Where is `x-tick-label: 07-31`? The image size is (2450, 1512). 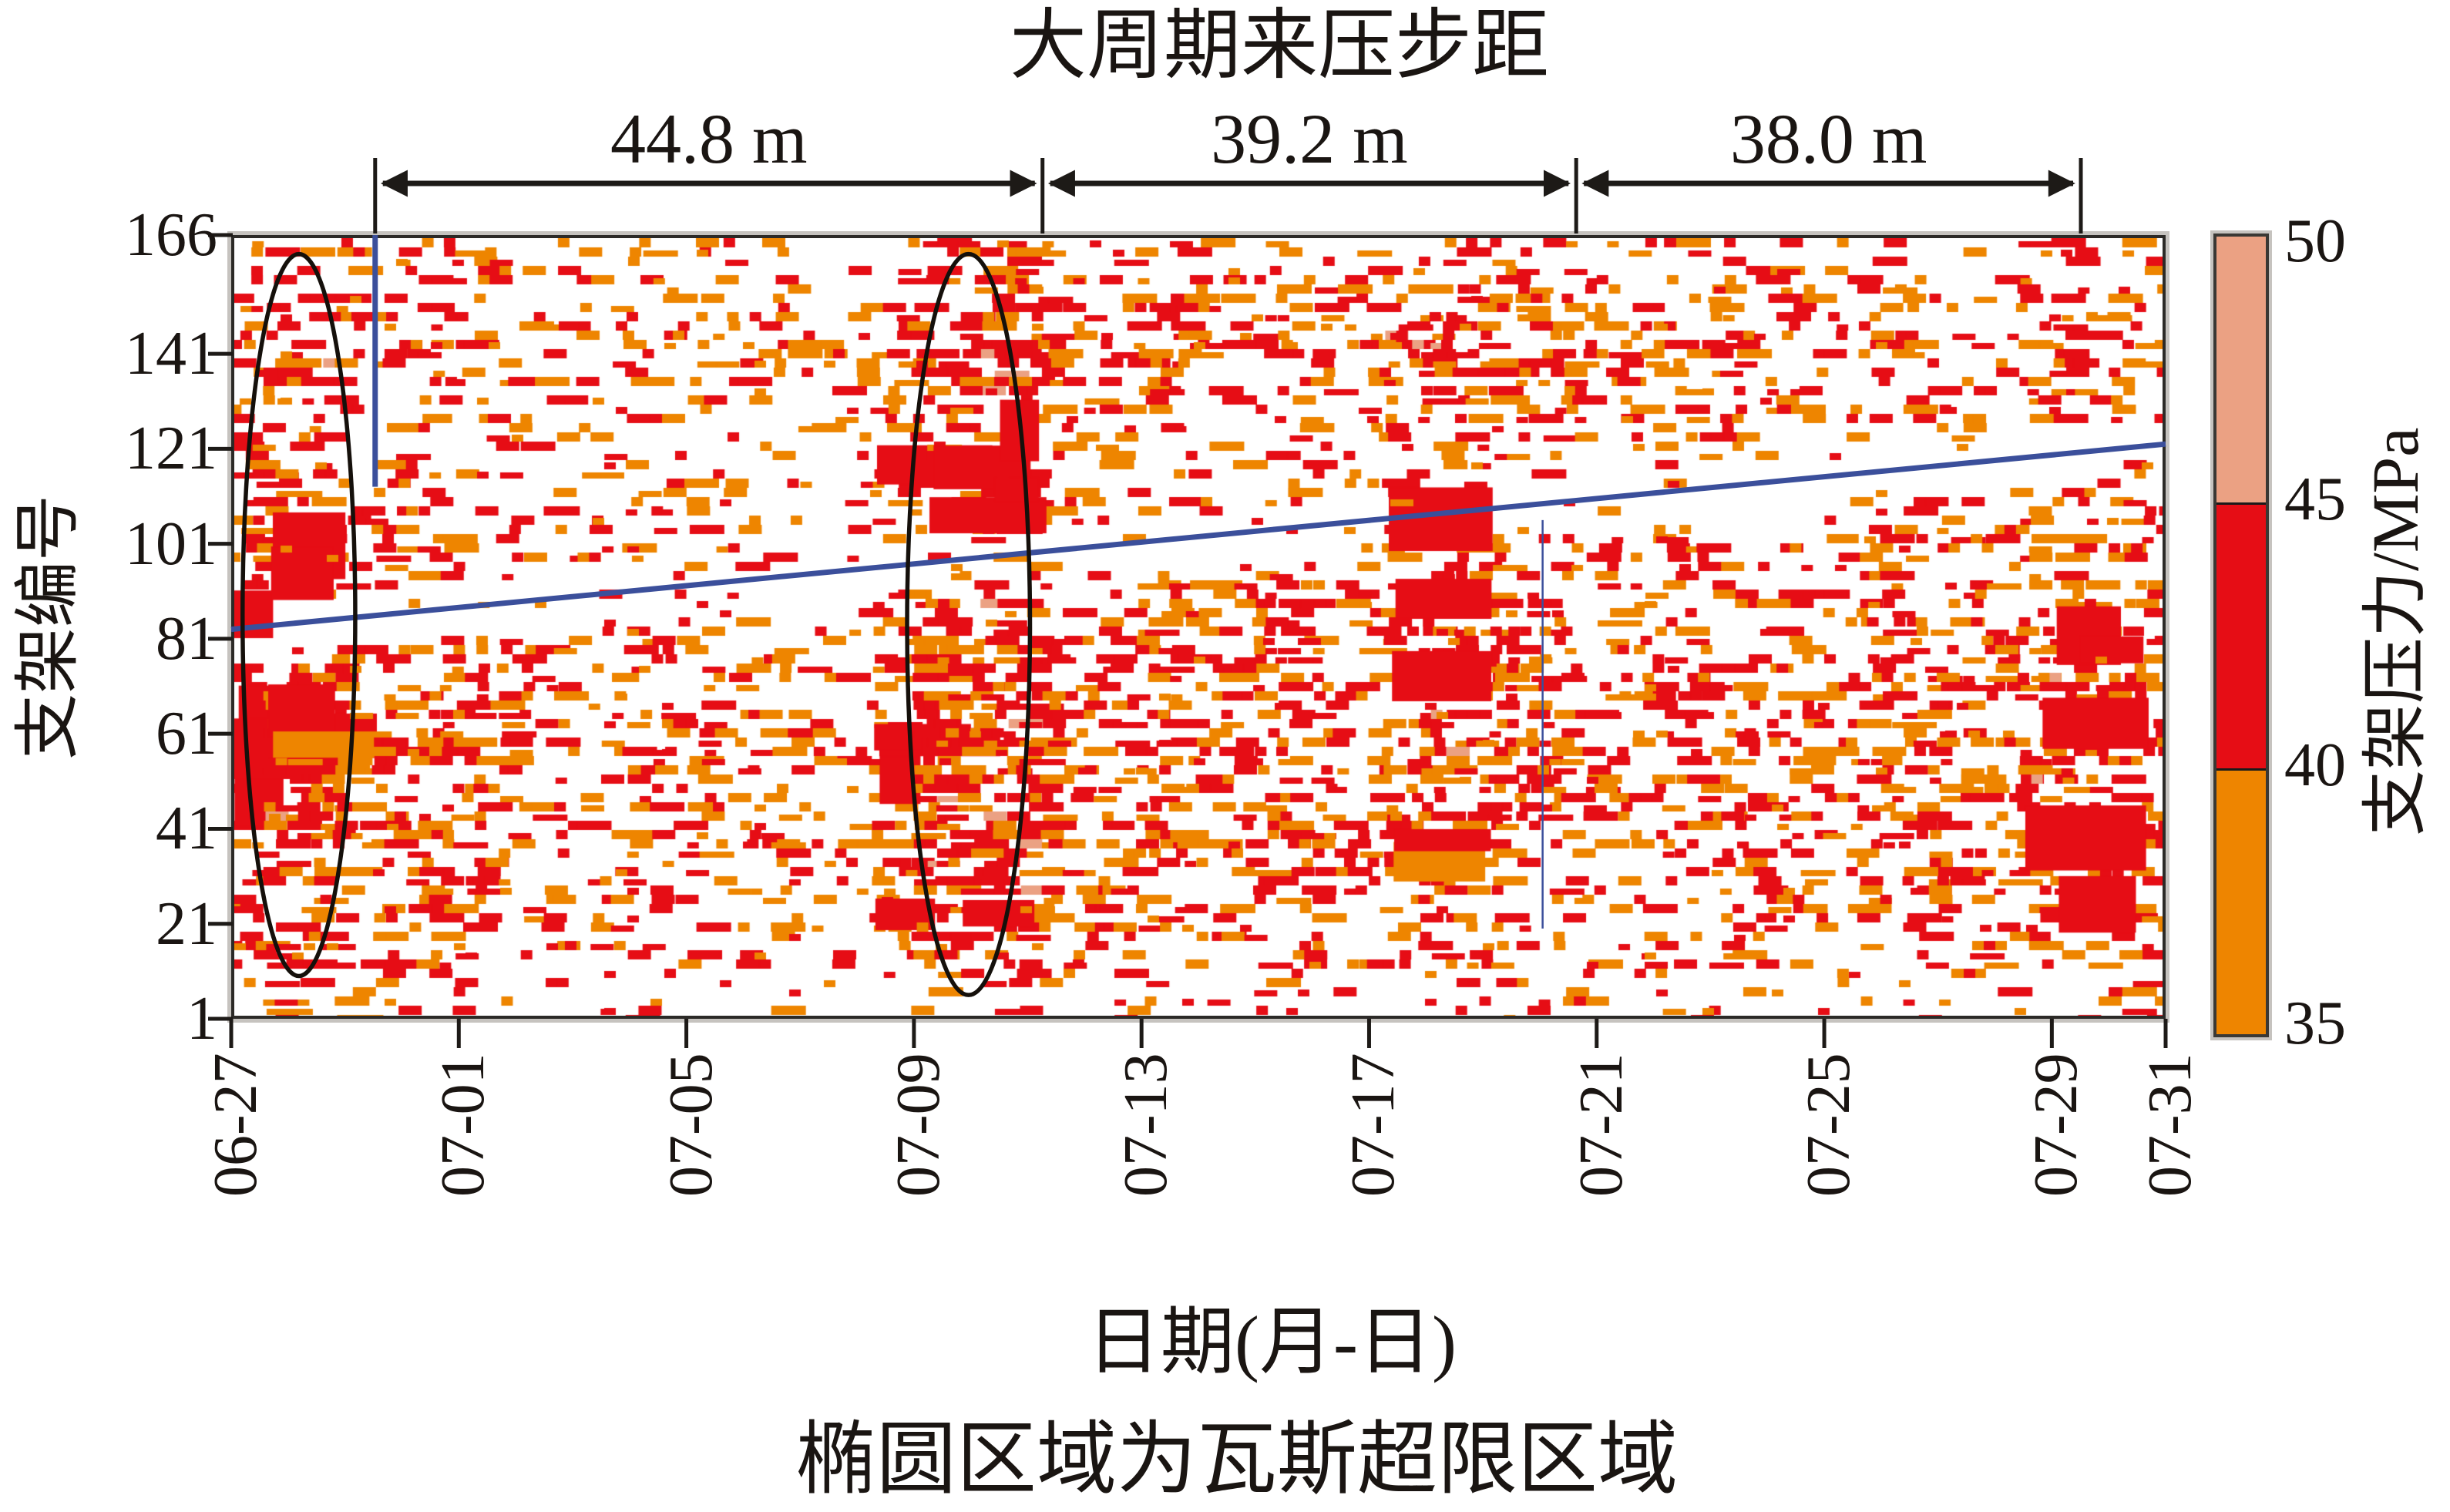
x-tick-label: 07-31 is located at coordinates (2170, 1125).